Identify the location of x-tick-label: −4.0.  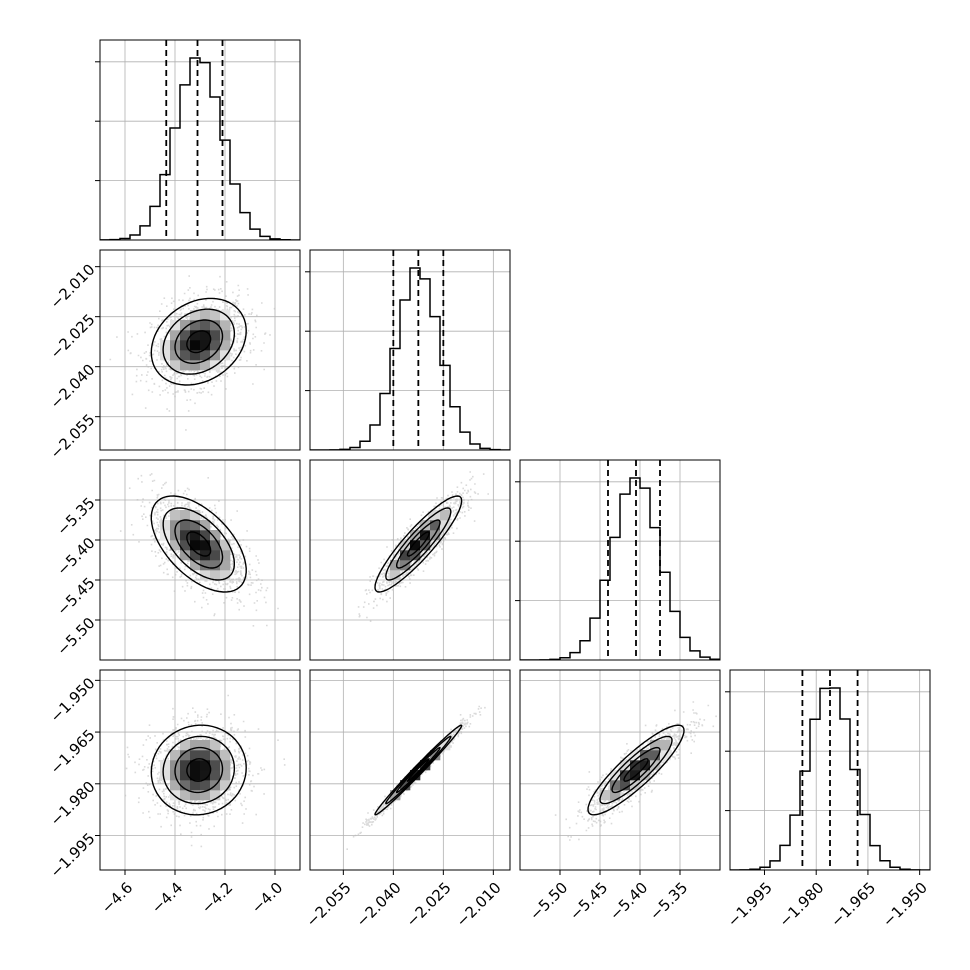
(267, 898).